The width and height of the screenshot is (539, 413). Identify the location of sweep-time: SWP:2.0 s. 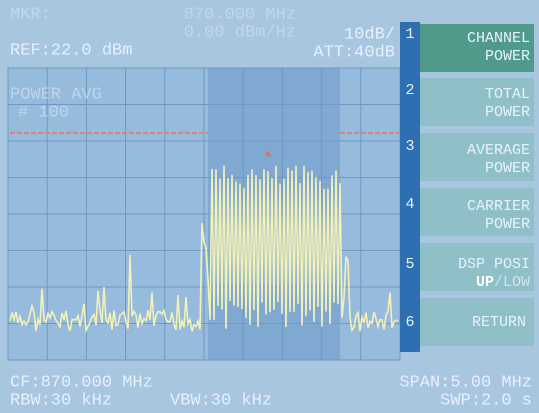
(486, 400).